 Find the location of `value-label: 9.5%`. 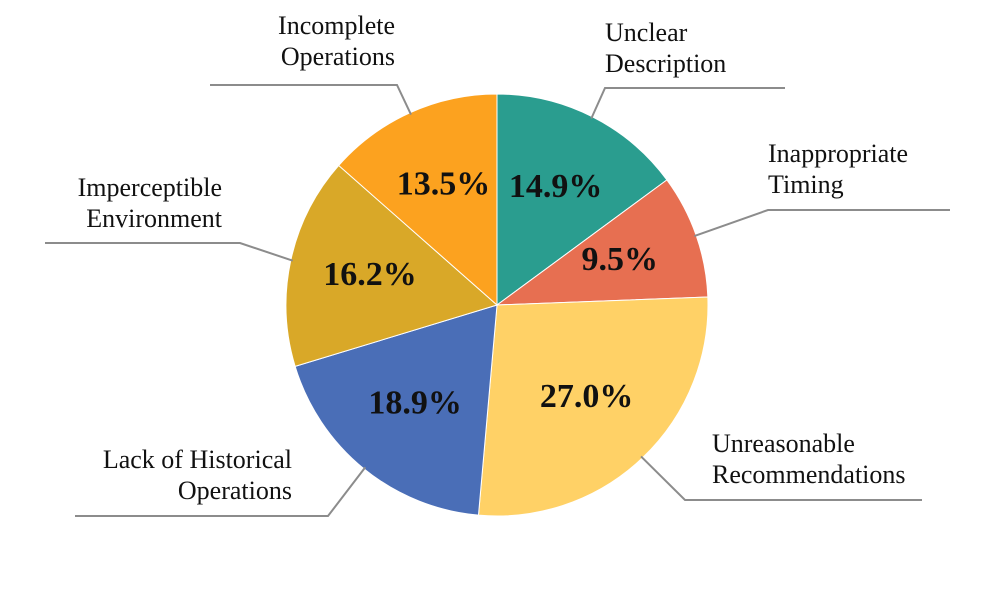

value-label: 9.5% is located at coordinates (619, 259).